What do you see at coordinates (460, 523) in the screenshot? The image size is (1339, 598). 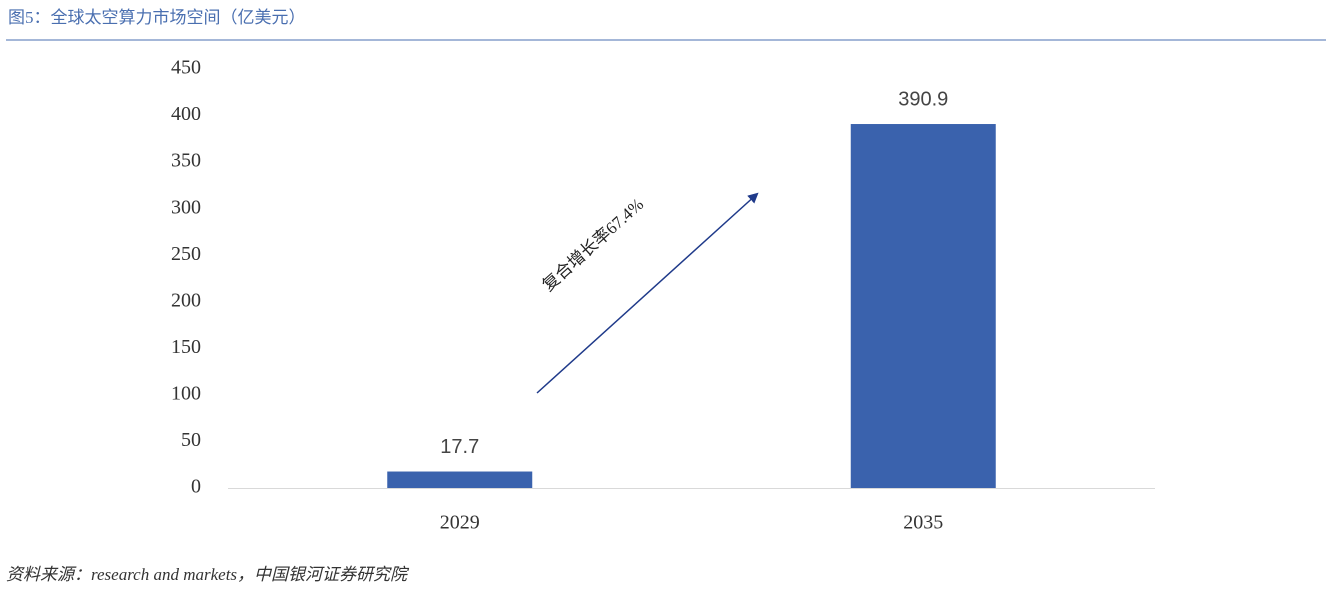 I see `x-tick-label: 2029` at bounding box center [460, 523].